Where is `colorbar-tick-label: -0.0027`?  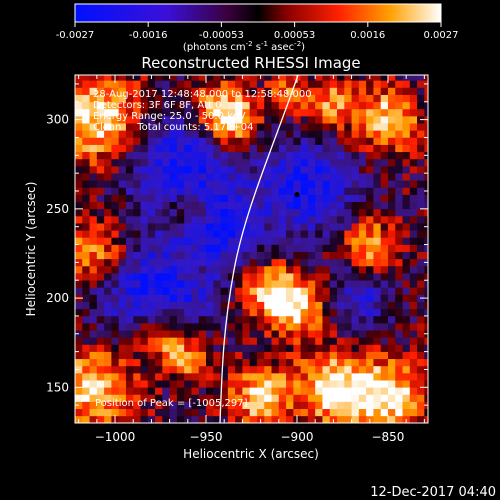 colorbar-tick-label: -0.0027 is located at coordinates (75, 35).